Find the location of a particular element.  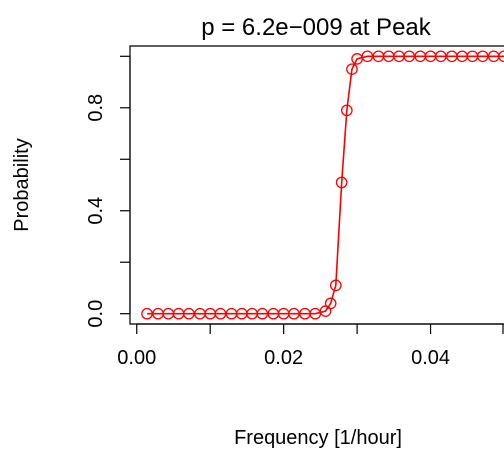

x-axis: 0.00 0.02 0.04 is located at coordinates (310, 346).